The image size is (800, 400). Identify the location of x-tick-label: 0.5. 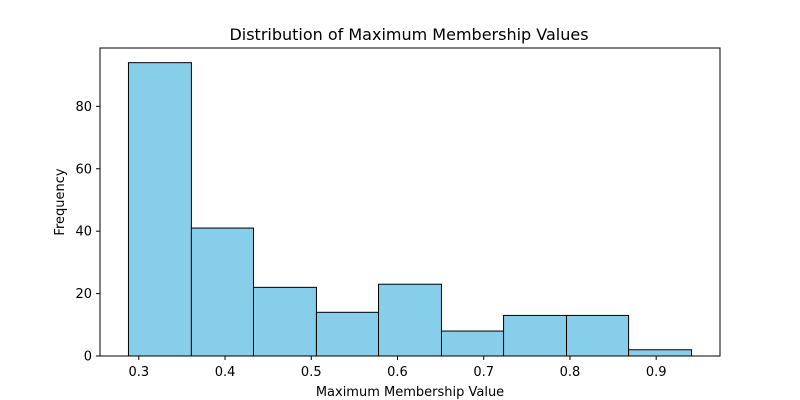
(311, 372).